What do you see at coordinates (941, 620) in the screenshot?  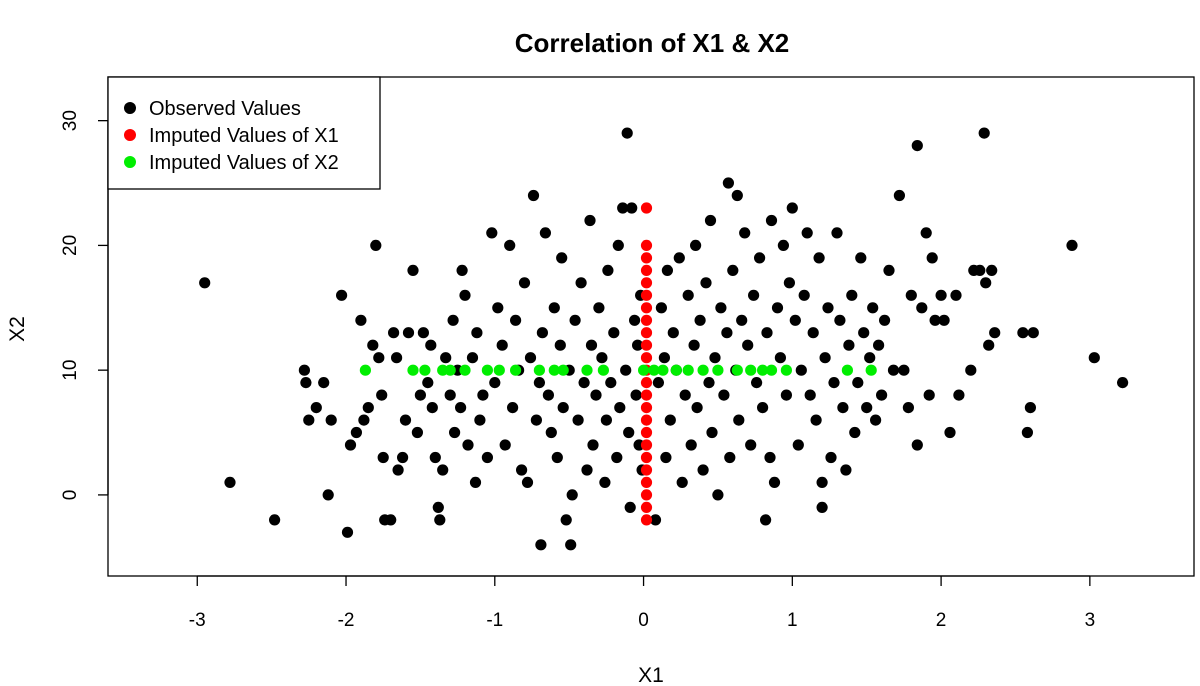 I see `x-tick-label: 2` at bounding box center [941, 620].